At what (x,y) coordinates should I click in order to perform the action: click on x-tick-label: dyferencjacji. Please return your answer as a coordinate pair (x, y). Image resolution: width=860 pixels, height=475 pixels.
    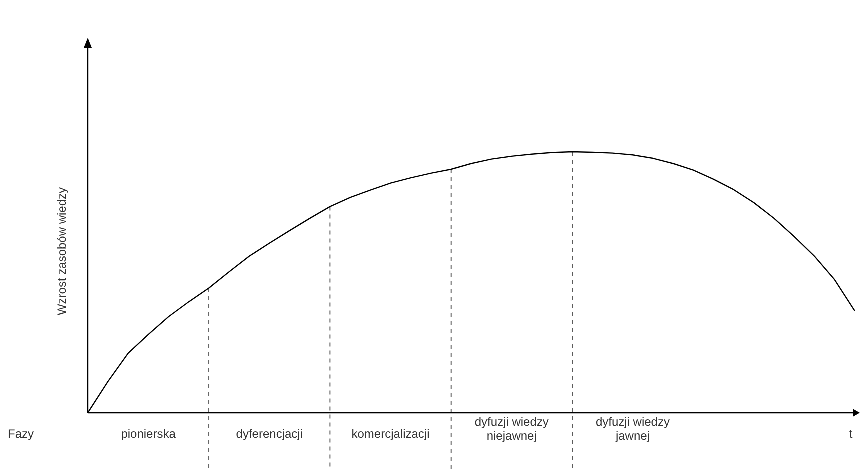
    Looking at the image, I should click on (270, 434).